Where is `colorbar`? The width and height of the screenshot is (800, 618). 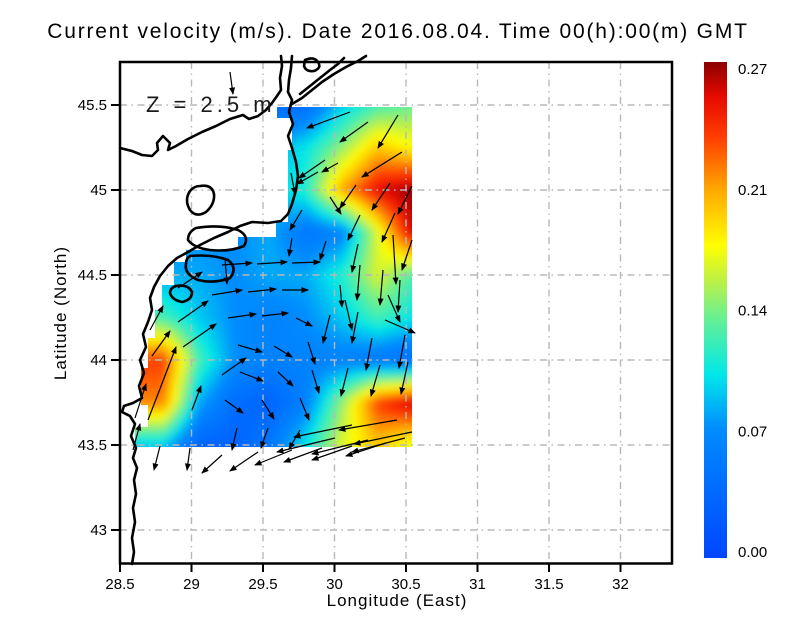 colorbar is located at coordinates (715, 310).